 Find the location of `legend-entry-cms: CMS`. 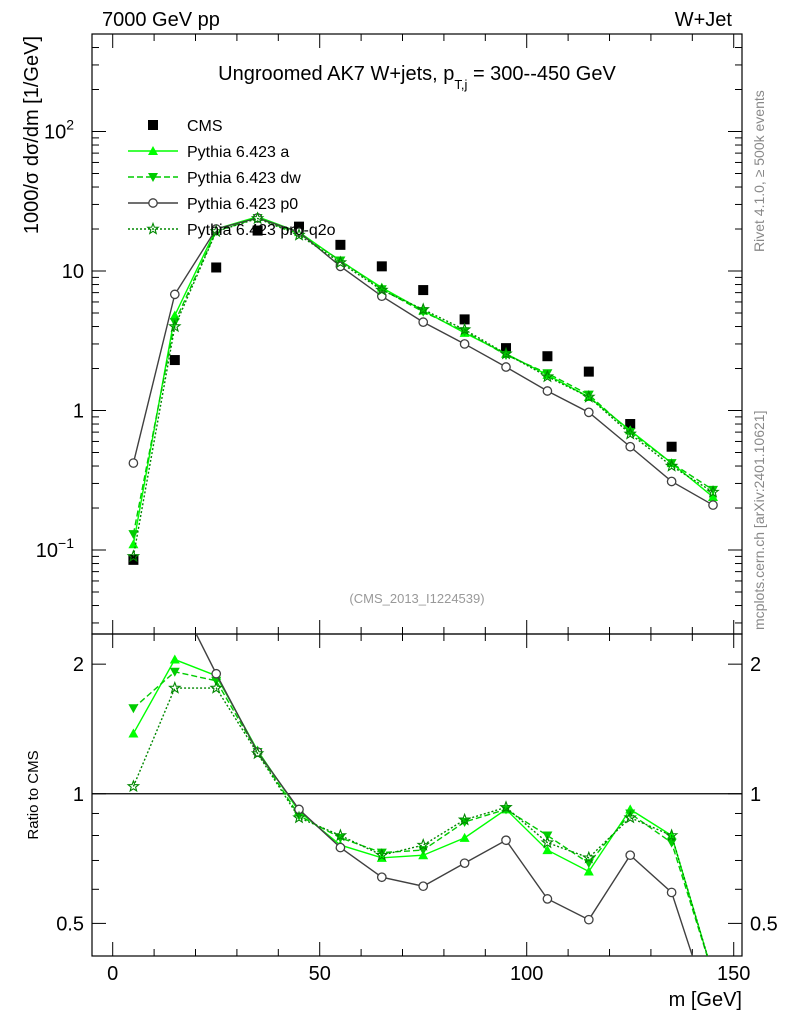

legend-entry-cms: CMS is located at coordinates (185, 126).